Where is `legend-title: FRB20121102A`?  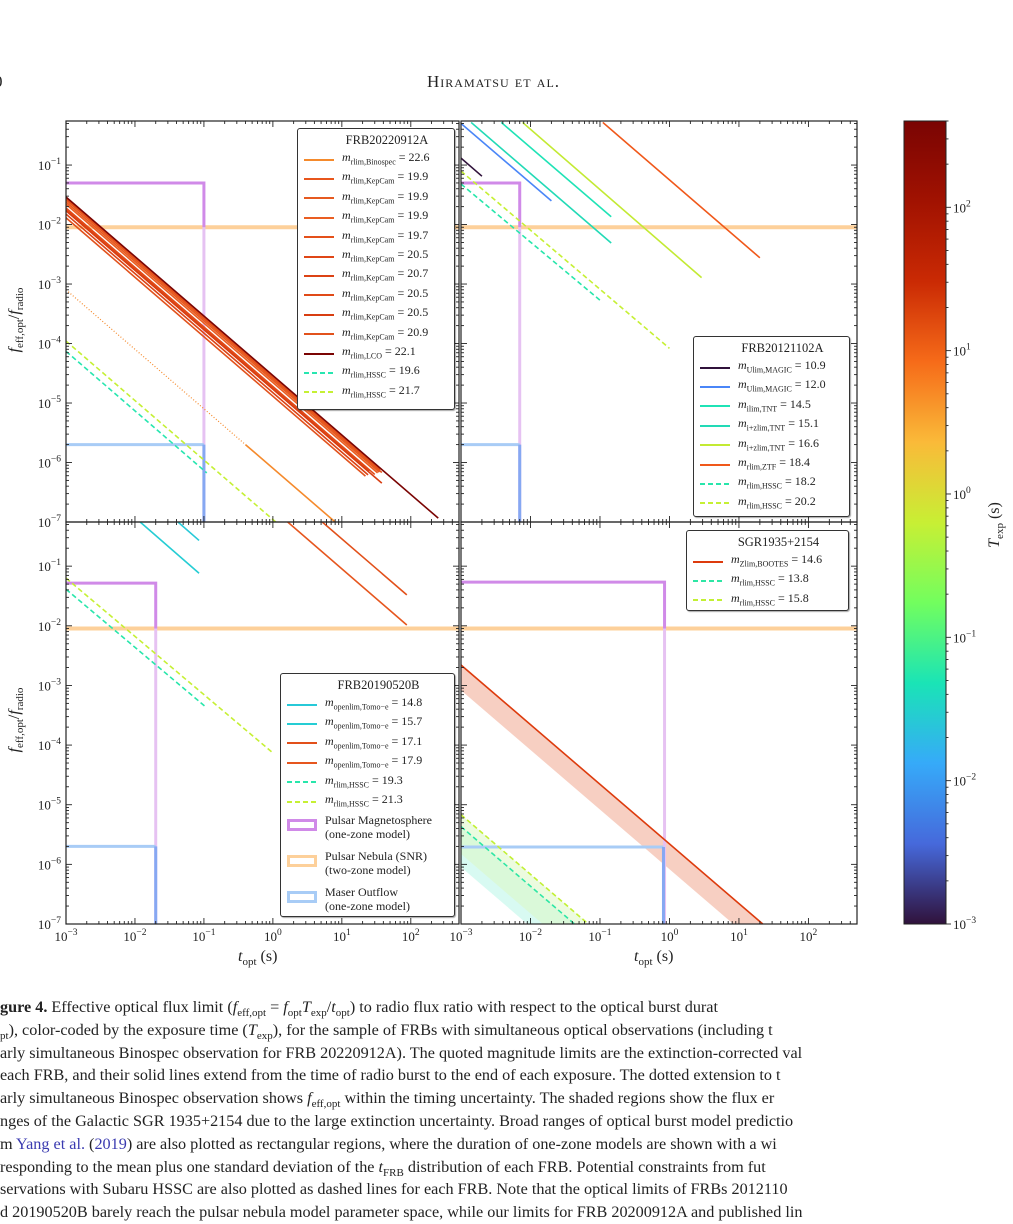
legend-title: FRB20121102A is located at coordinates (782, 348).